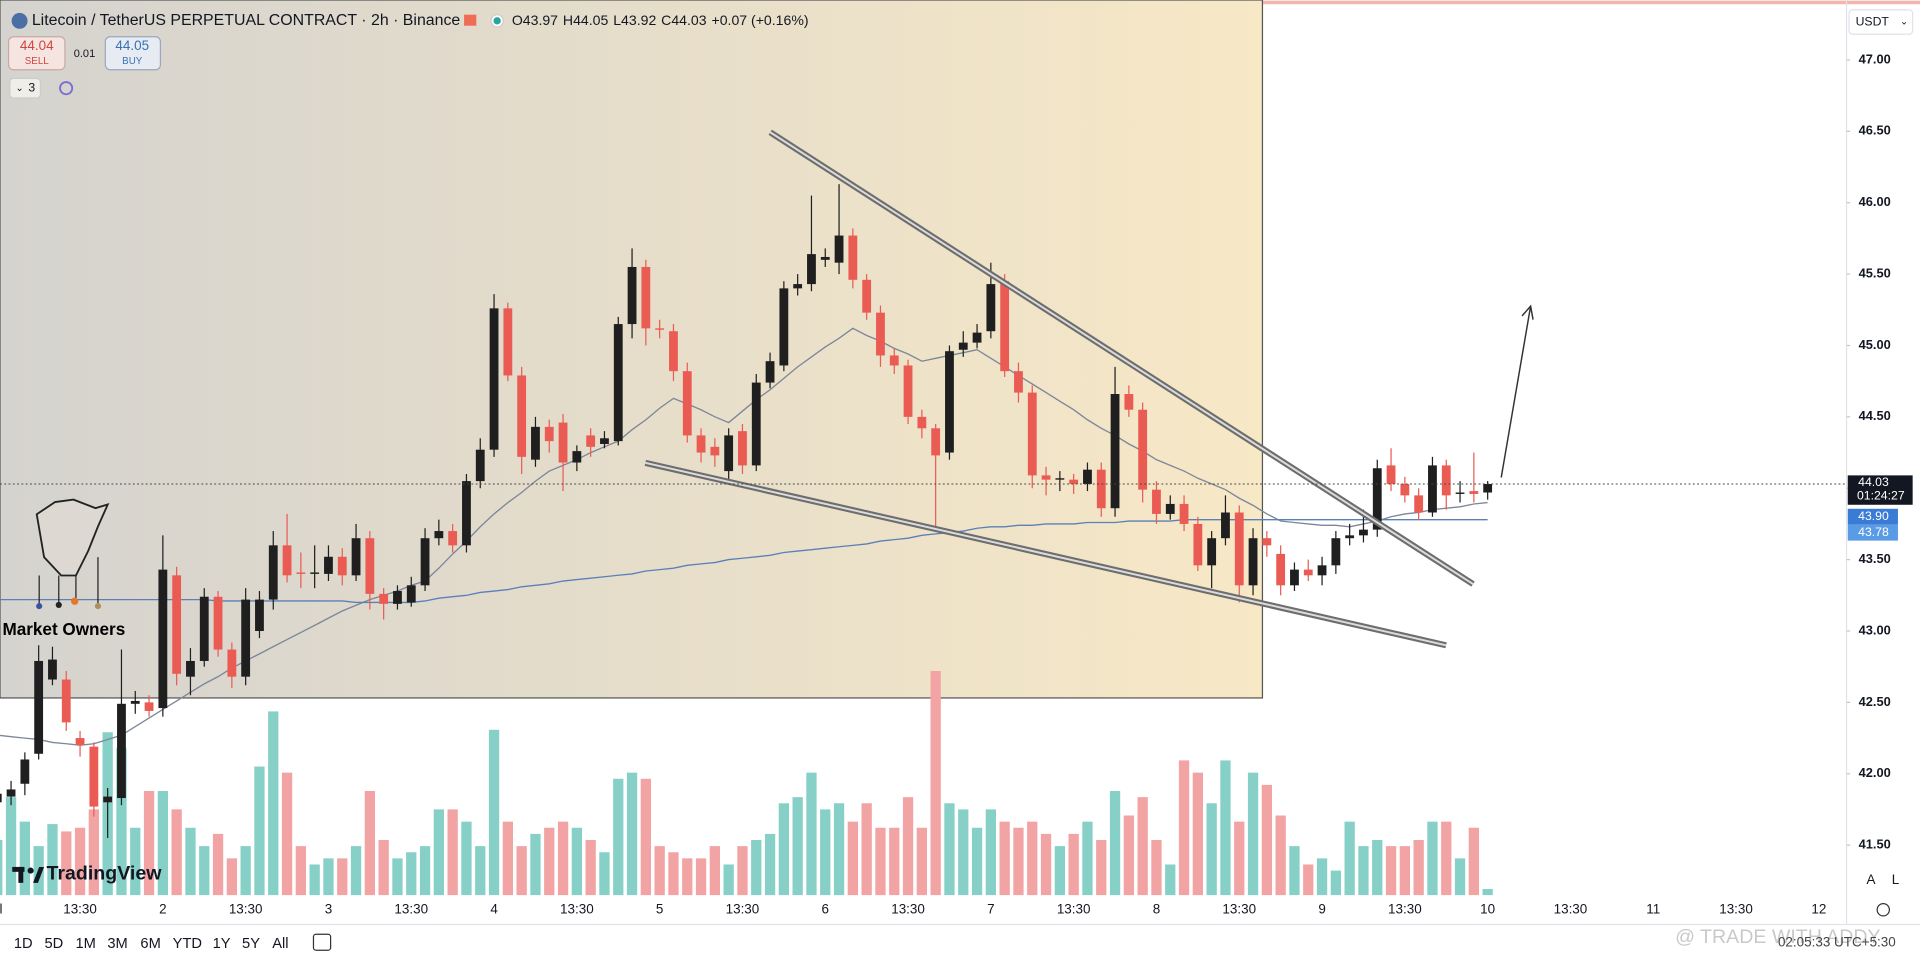 This screenshot has width=1920, height=963. What do you see at coordinates (1871, 879) in the screenshot?
I see `scale-button: A` at bounding box center [1871, 879].